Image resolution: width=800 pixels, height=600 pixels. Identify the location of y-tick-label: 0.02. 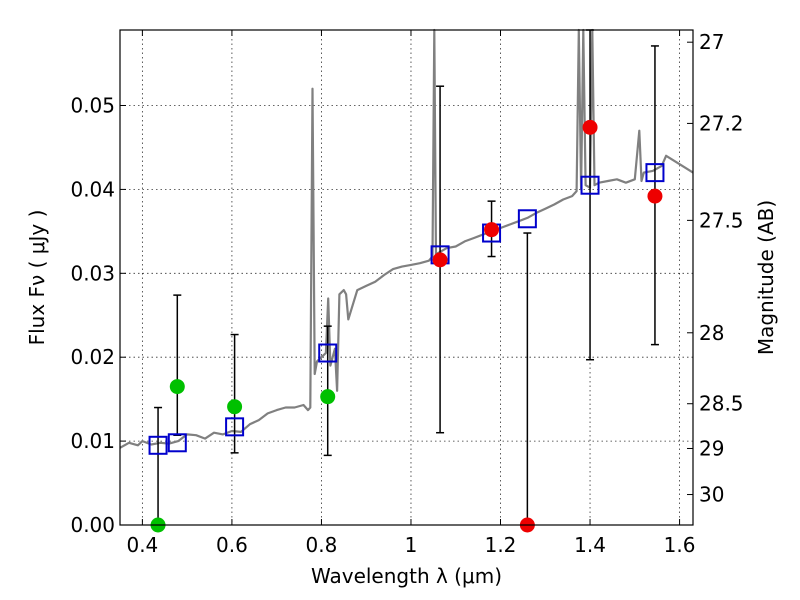
(92, 357).